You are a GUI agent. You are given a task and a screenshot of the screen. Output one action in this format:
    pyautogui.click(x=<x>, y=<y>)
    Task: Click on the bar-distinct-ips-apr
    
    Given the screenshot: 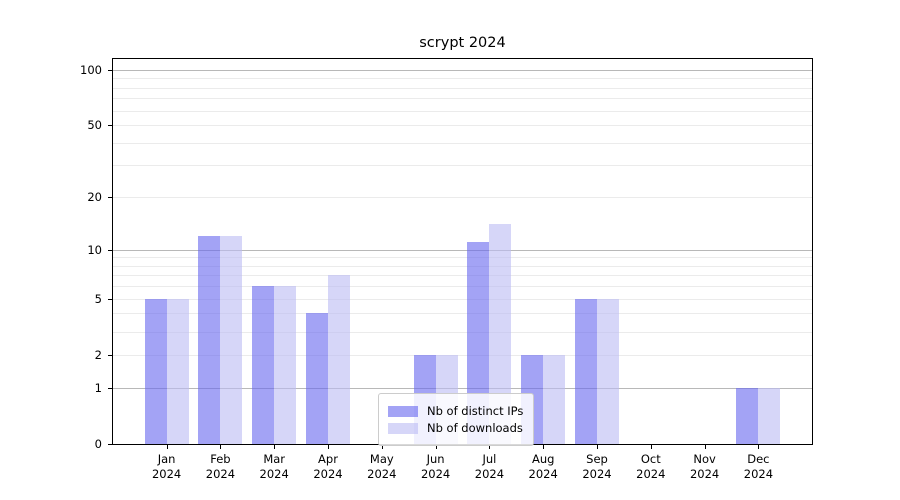 What is the action you would take?
    pyautogui.click(x=317, y=378)
    